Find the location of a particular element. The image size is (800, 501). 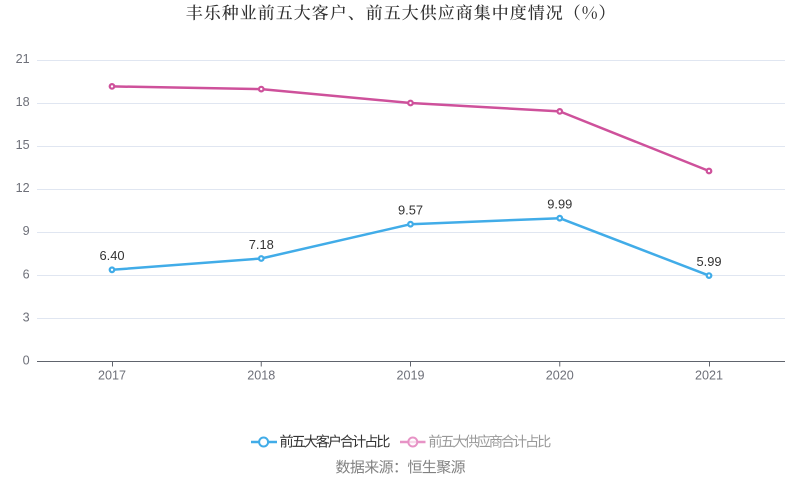

svg-text: 5.99 is located at coordinates (708, 261).